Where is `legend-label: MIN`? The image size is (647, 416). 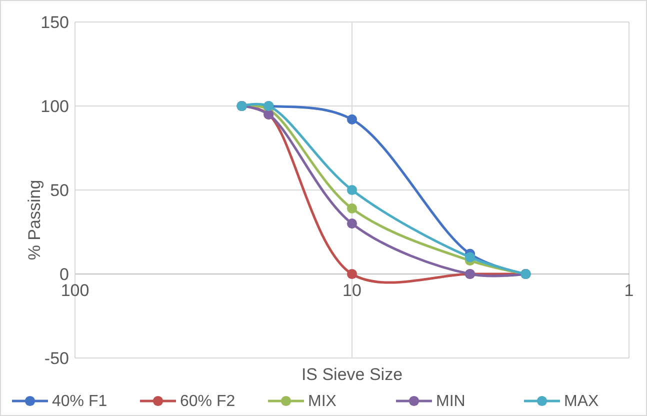
legend-label: MIN is located at coordinates (451, 401).